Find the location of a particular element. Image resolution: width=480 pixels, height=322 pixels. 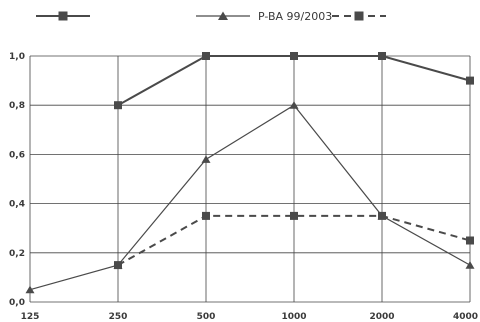

legend-entry-1: P-BA 99/2003 is located at coordinates (264, 16).